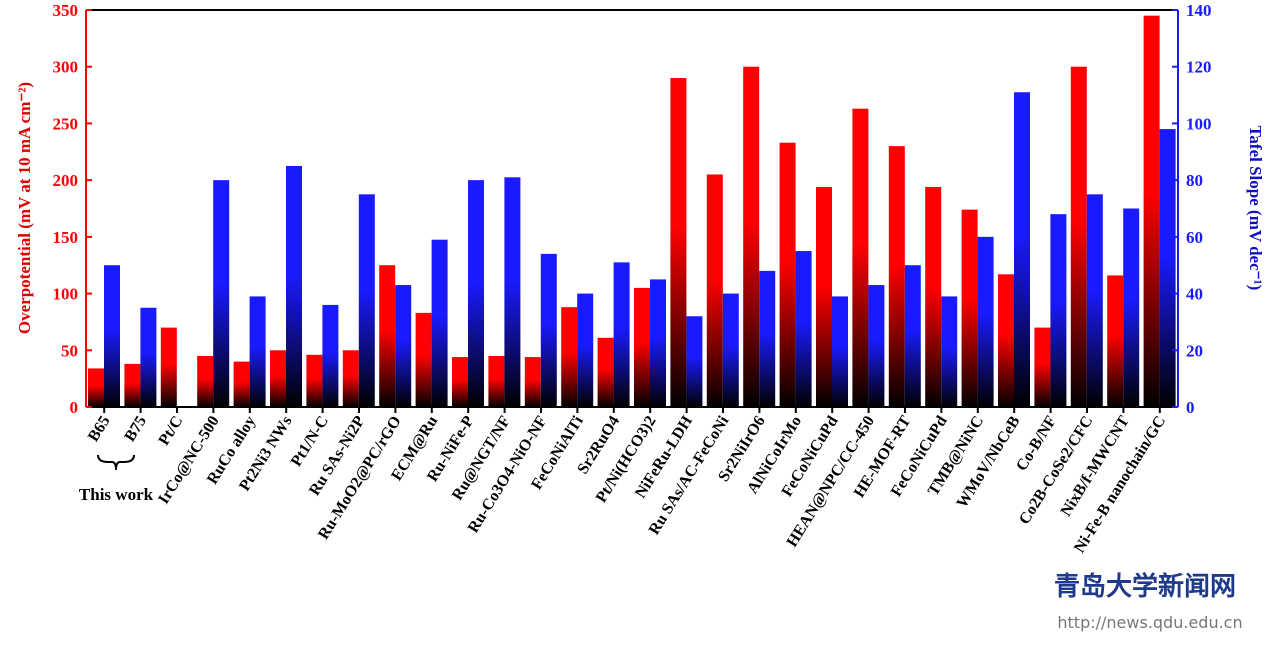  Describe the element at coordinates (1149, 622) in the screenshot. I see `watermark-url: http://news.qdu.edu.cn` at that location.